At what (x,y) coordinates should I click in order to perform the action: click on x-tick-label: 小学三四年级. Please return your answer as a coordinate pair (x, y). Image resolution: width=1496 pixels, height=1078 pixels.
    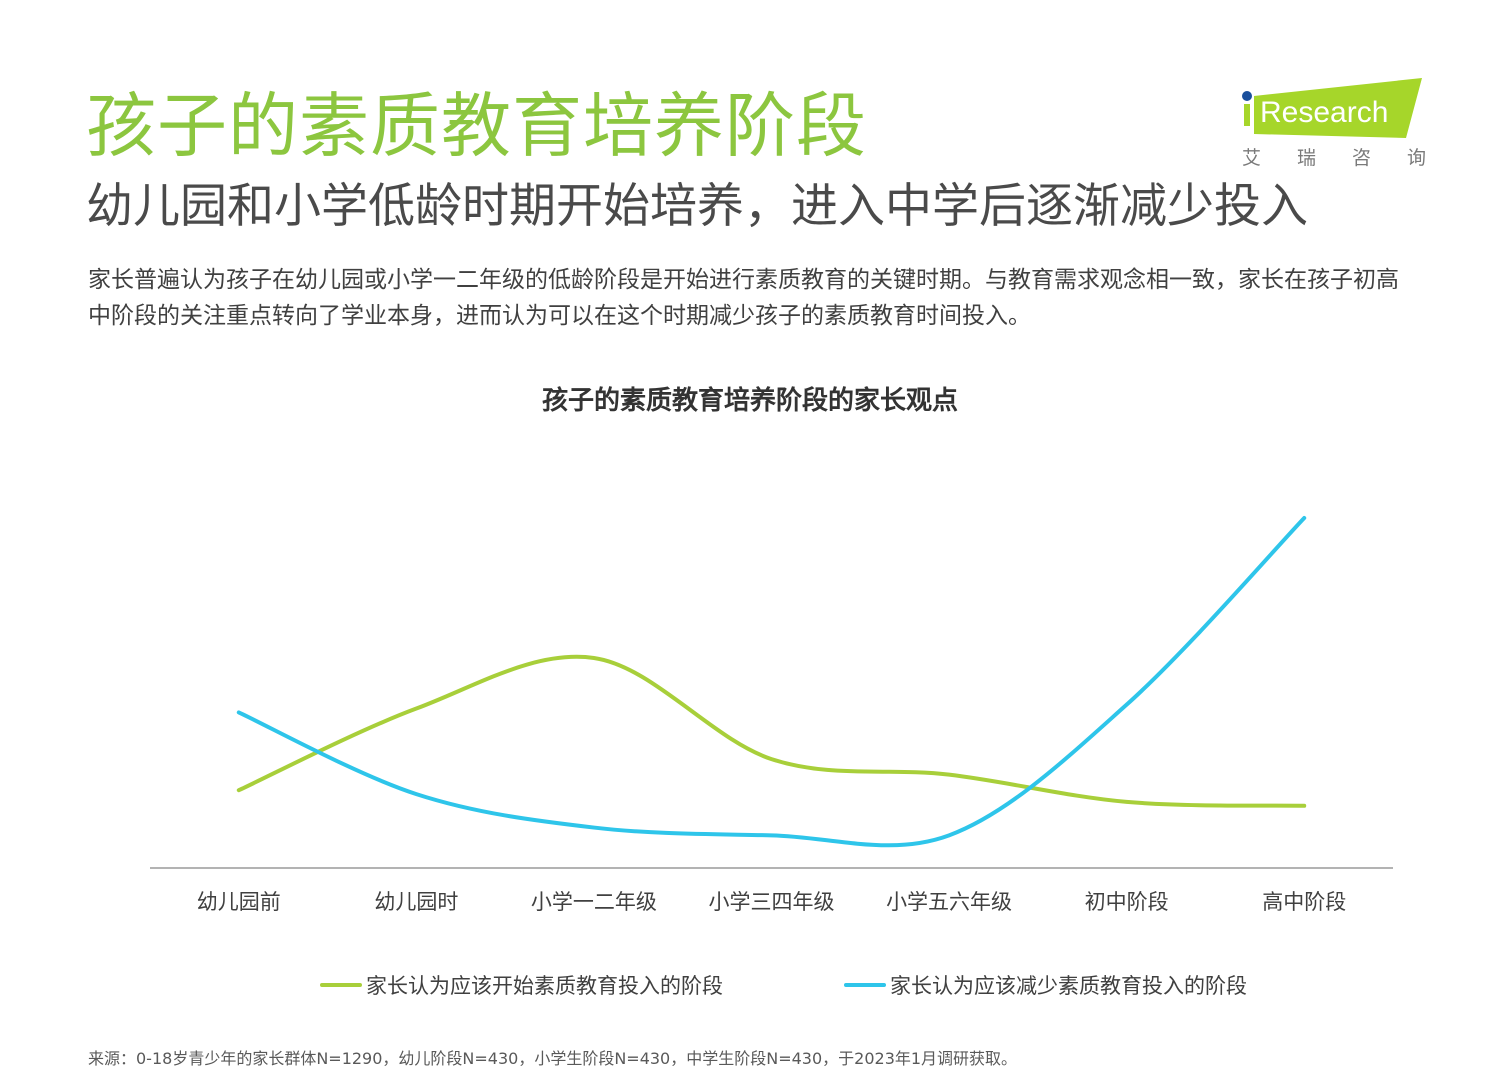
    Looking at the image, I should click on (772, 902).